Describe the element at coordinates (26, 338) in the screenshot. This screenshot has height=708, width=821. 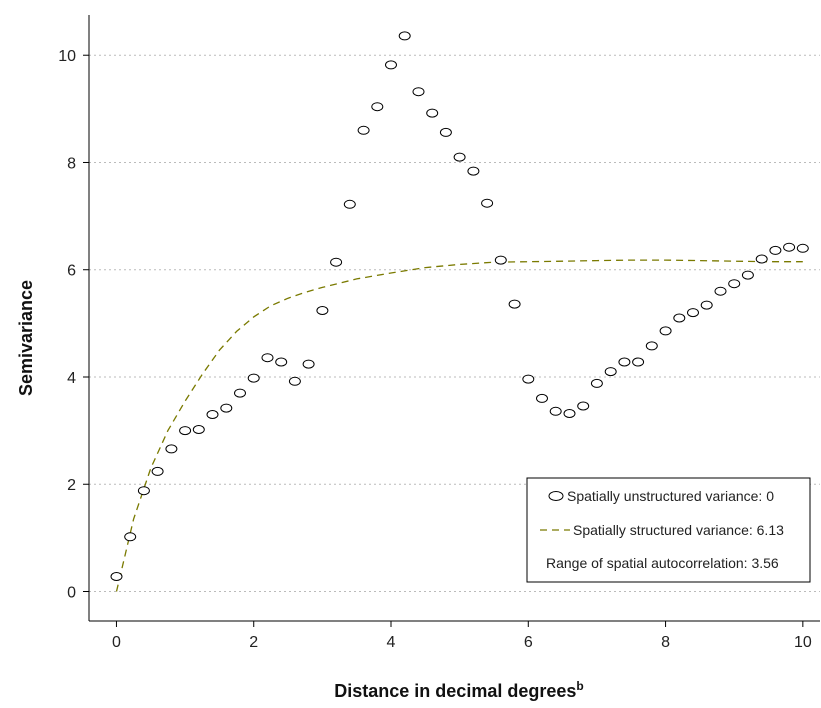
I see `y-axis-title: Semivariance` at that location.